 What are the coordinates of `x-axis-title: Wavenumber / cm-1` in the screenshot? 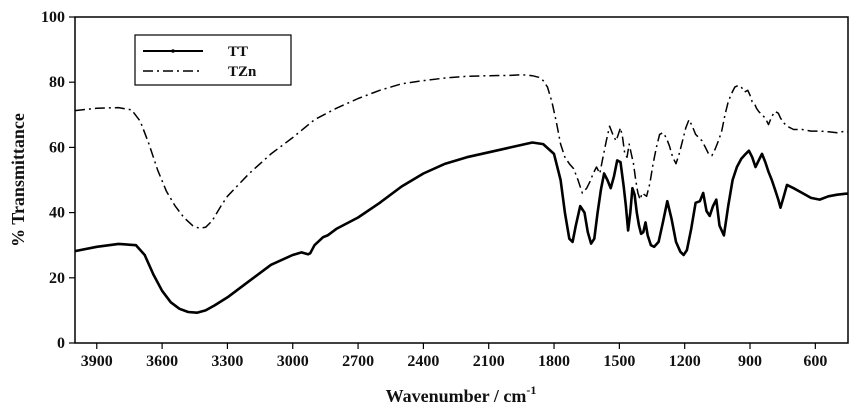 It's located at (461, 394).